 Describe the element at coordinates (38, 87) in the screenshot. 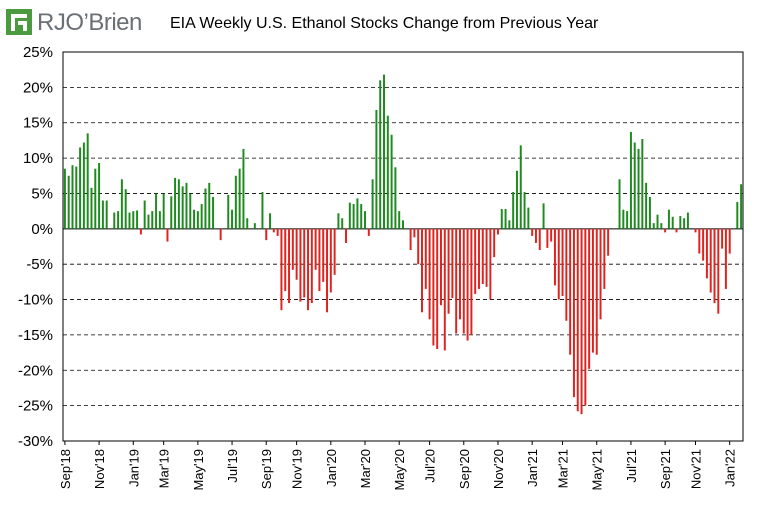

I see `y-tick-label: 20%` at that location.